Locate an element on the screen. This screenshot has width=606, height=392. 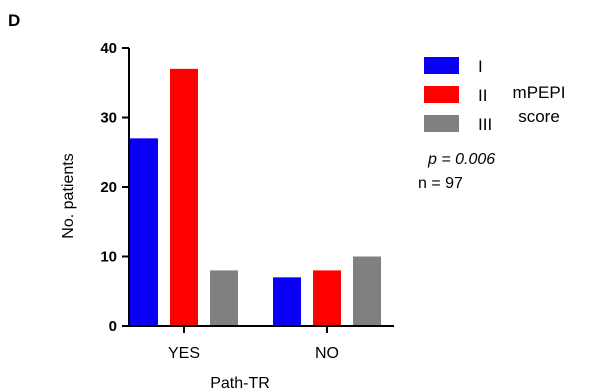
y-tick-label: 30 is located at coordinates (108, 118).